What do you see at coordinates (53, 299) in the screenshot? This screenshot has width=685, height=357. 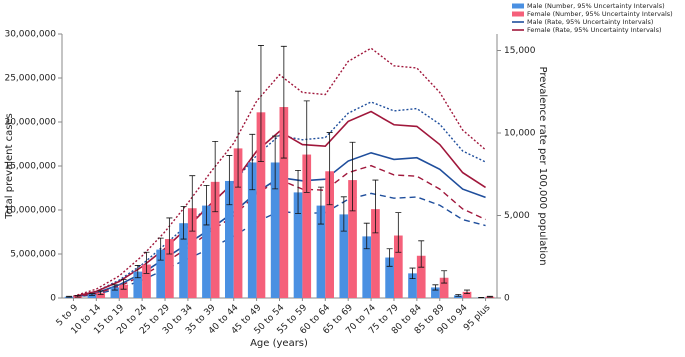 I see `y-tick-label: 0` at bounding box center [53, 299].